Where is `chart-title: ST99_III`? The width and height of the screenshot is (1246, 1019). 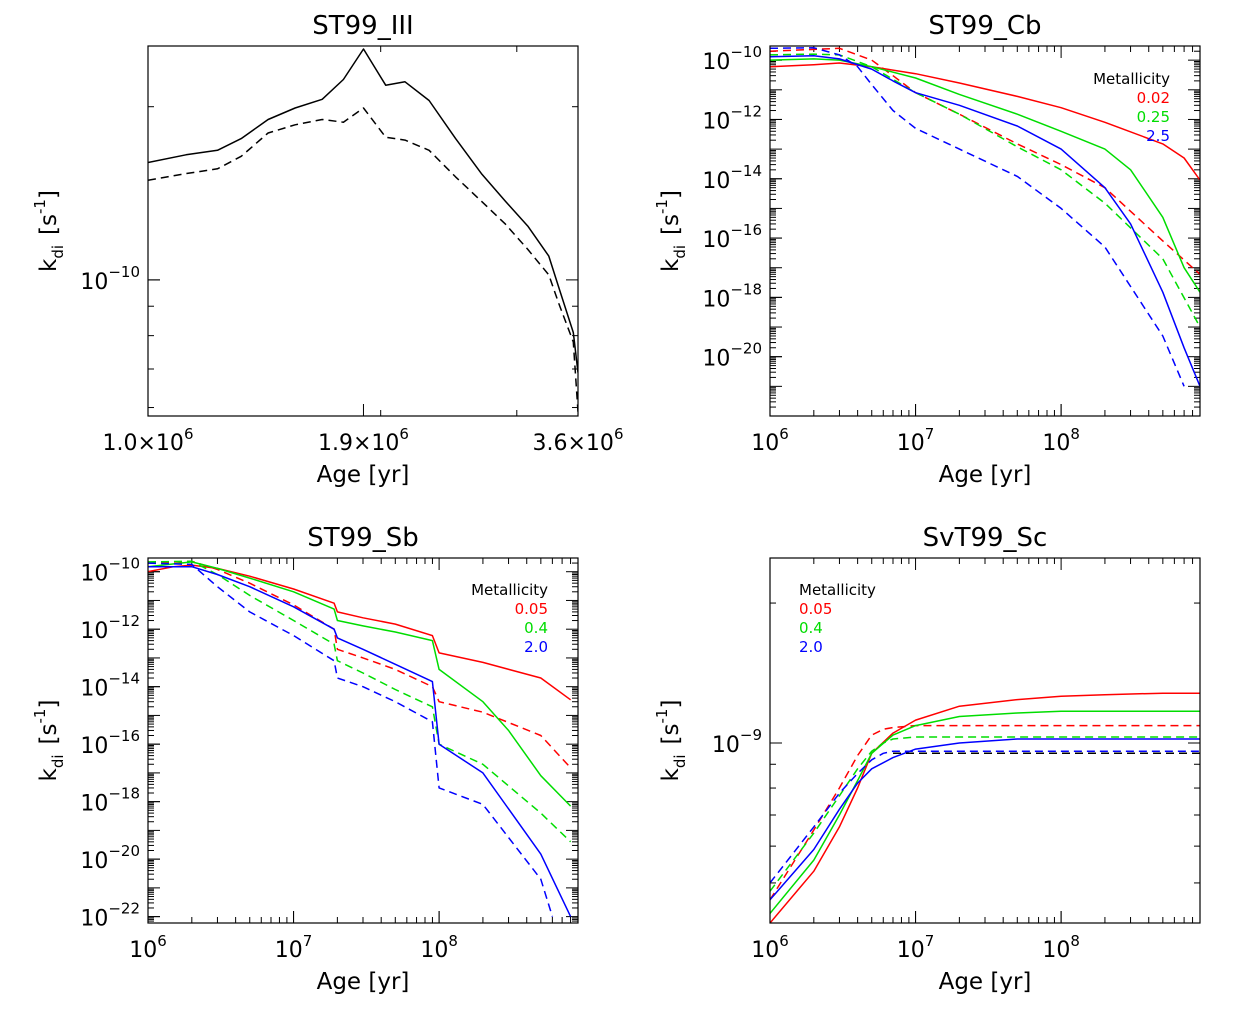 chart-title: ST99_III is located at coordinates (362, 26).